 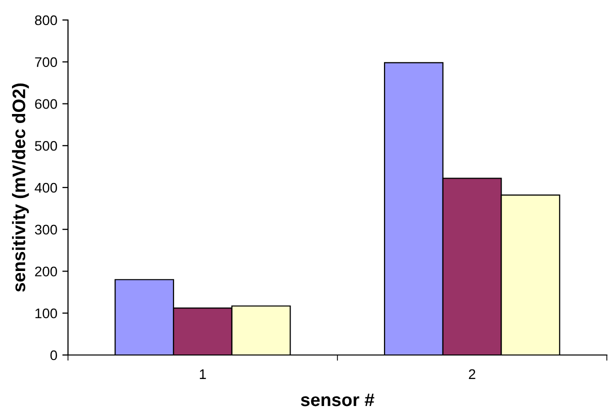 I want to click on x-axis-title: sensor #, so click(x=337, y=400).